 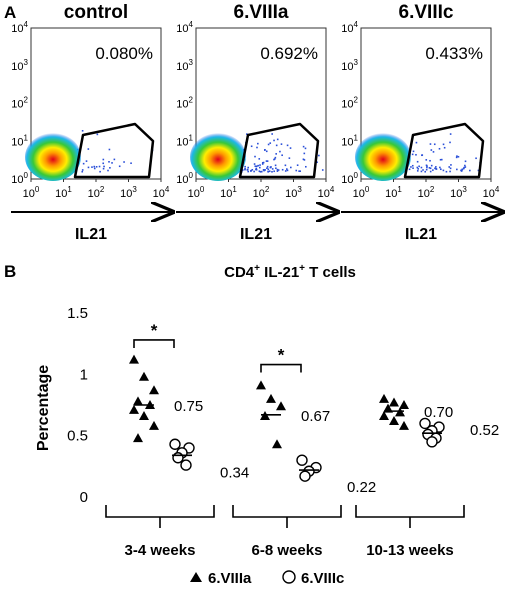 What do you see at coordinates (218, 157) in the screenshot?
I see `density-cluster` at bounding box center [218, 157].